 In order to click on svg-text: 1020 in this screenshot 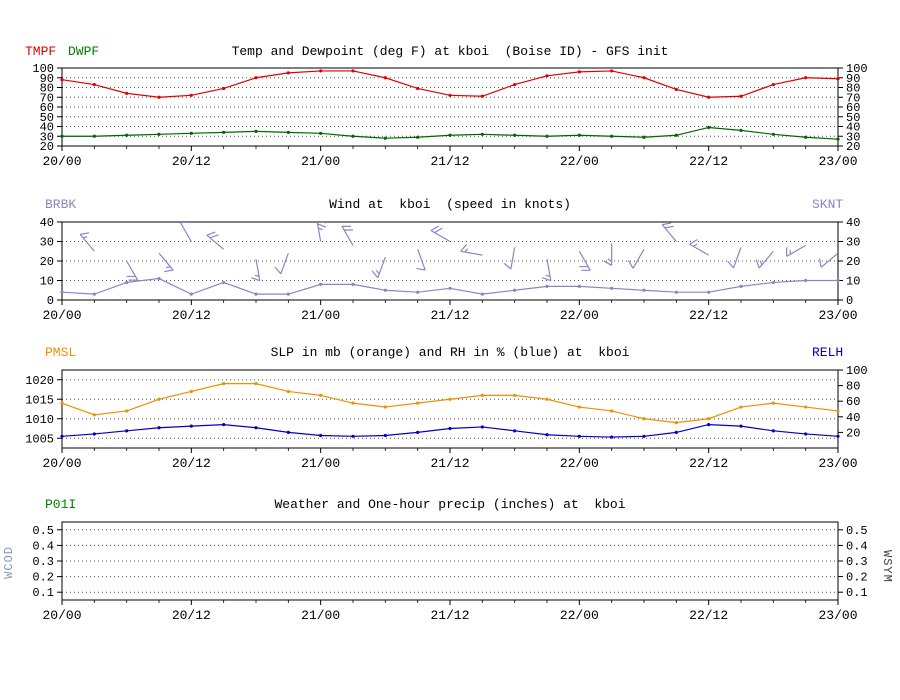, I will do `click(39, 381)`.